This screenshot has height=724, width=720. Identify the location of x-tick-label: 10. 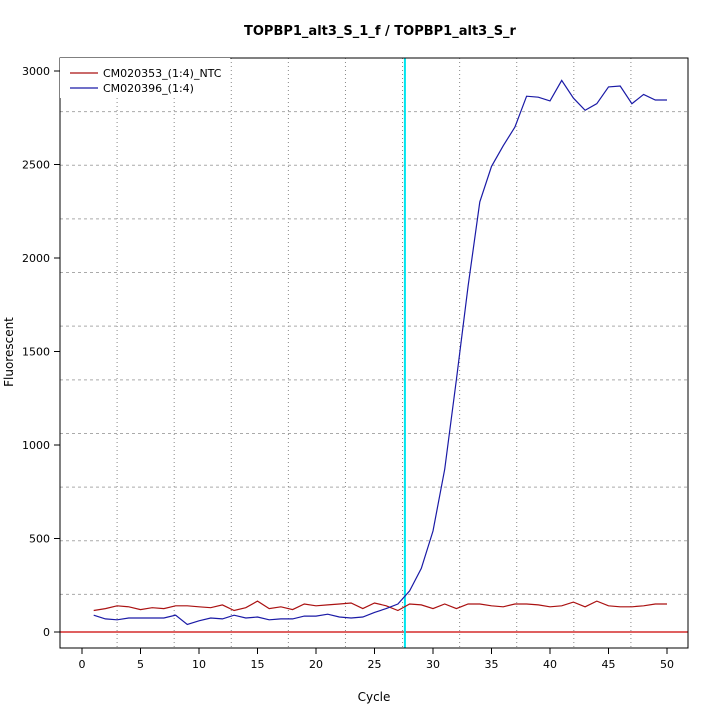
(199, 664).